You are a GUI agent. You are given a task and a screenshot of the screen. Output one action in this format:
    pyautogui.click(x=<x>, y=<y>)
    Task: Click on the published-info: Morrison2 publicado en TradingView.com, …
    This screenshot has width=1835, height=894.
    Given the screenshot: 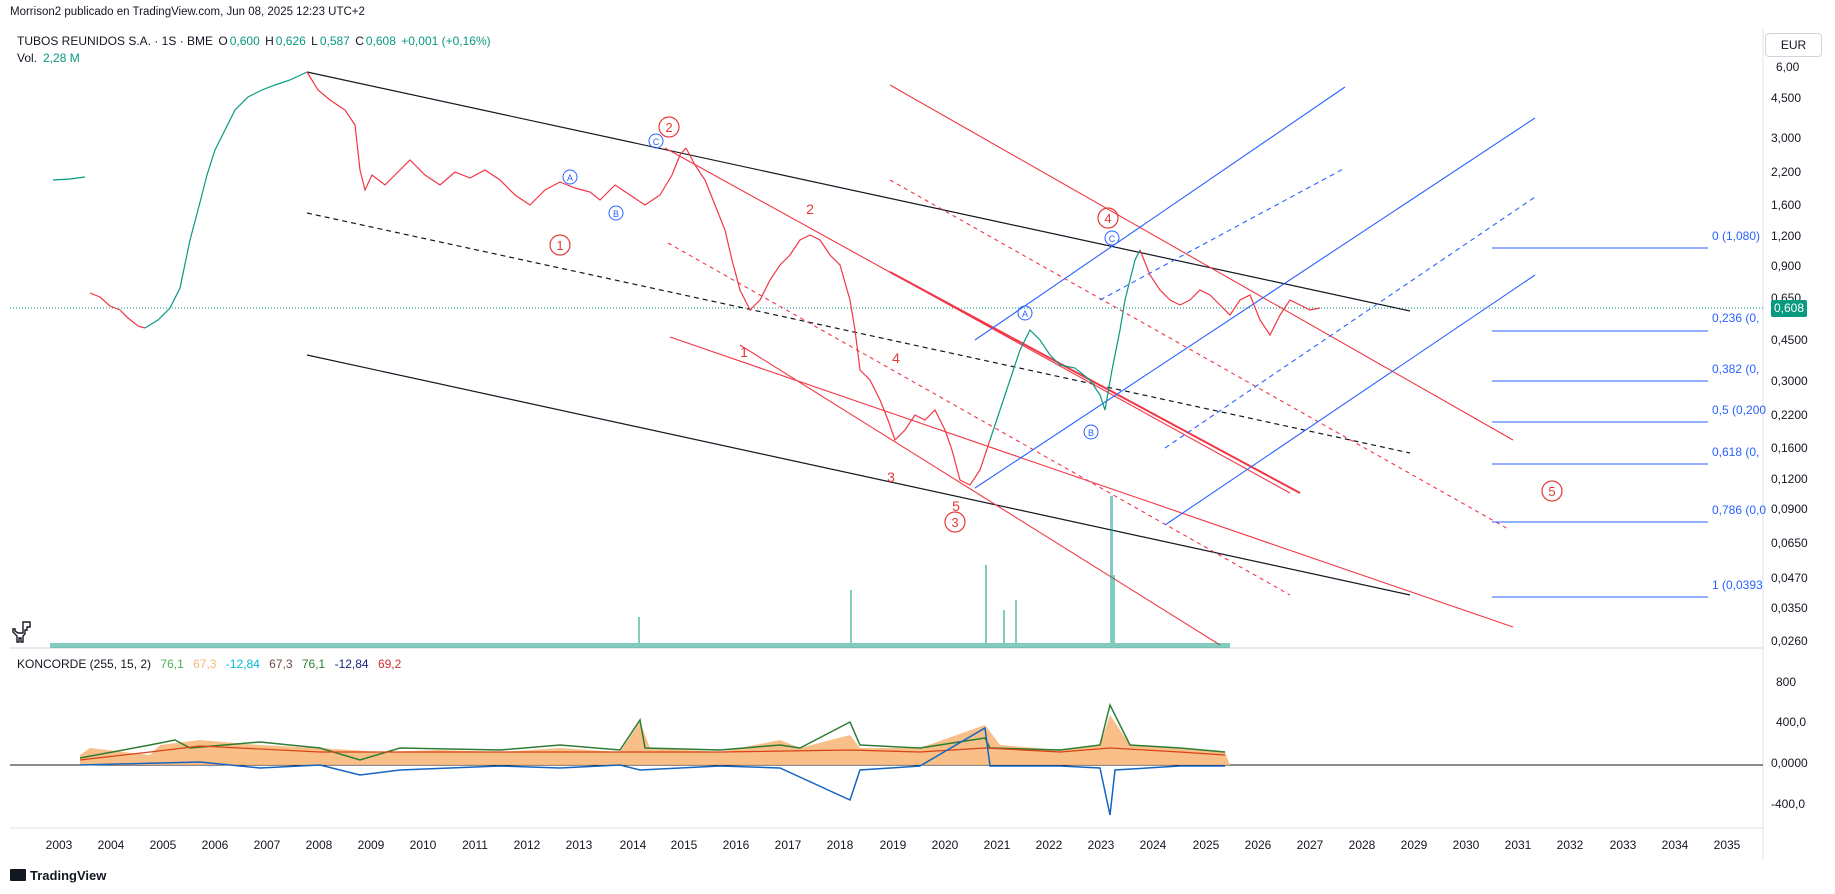 What is the action you would take?
    pyautogui.click(x=187, y=12)
    